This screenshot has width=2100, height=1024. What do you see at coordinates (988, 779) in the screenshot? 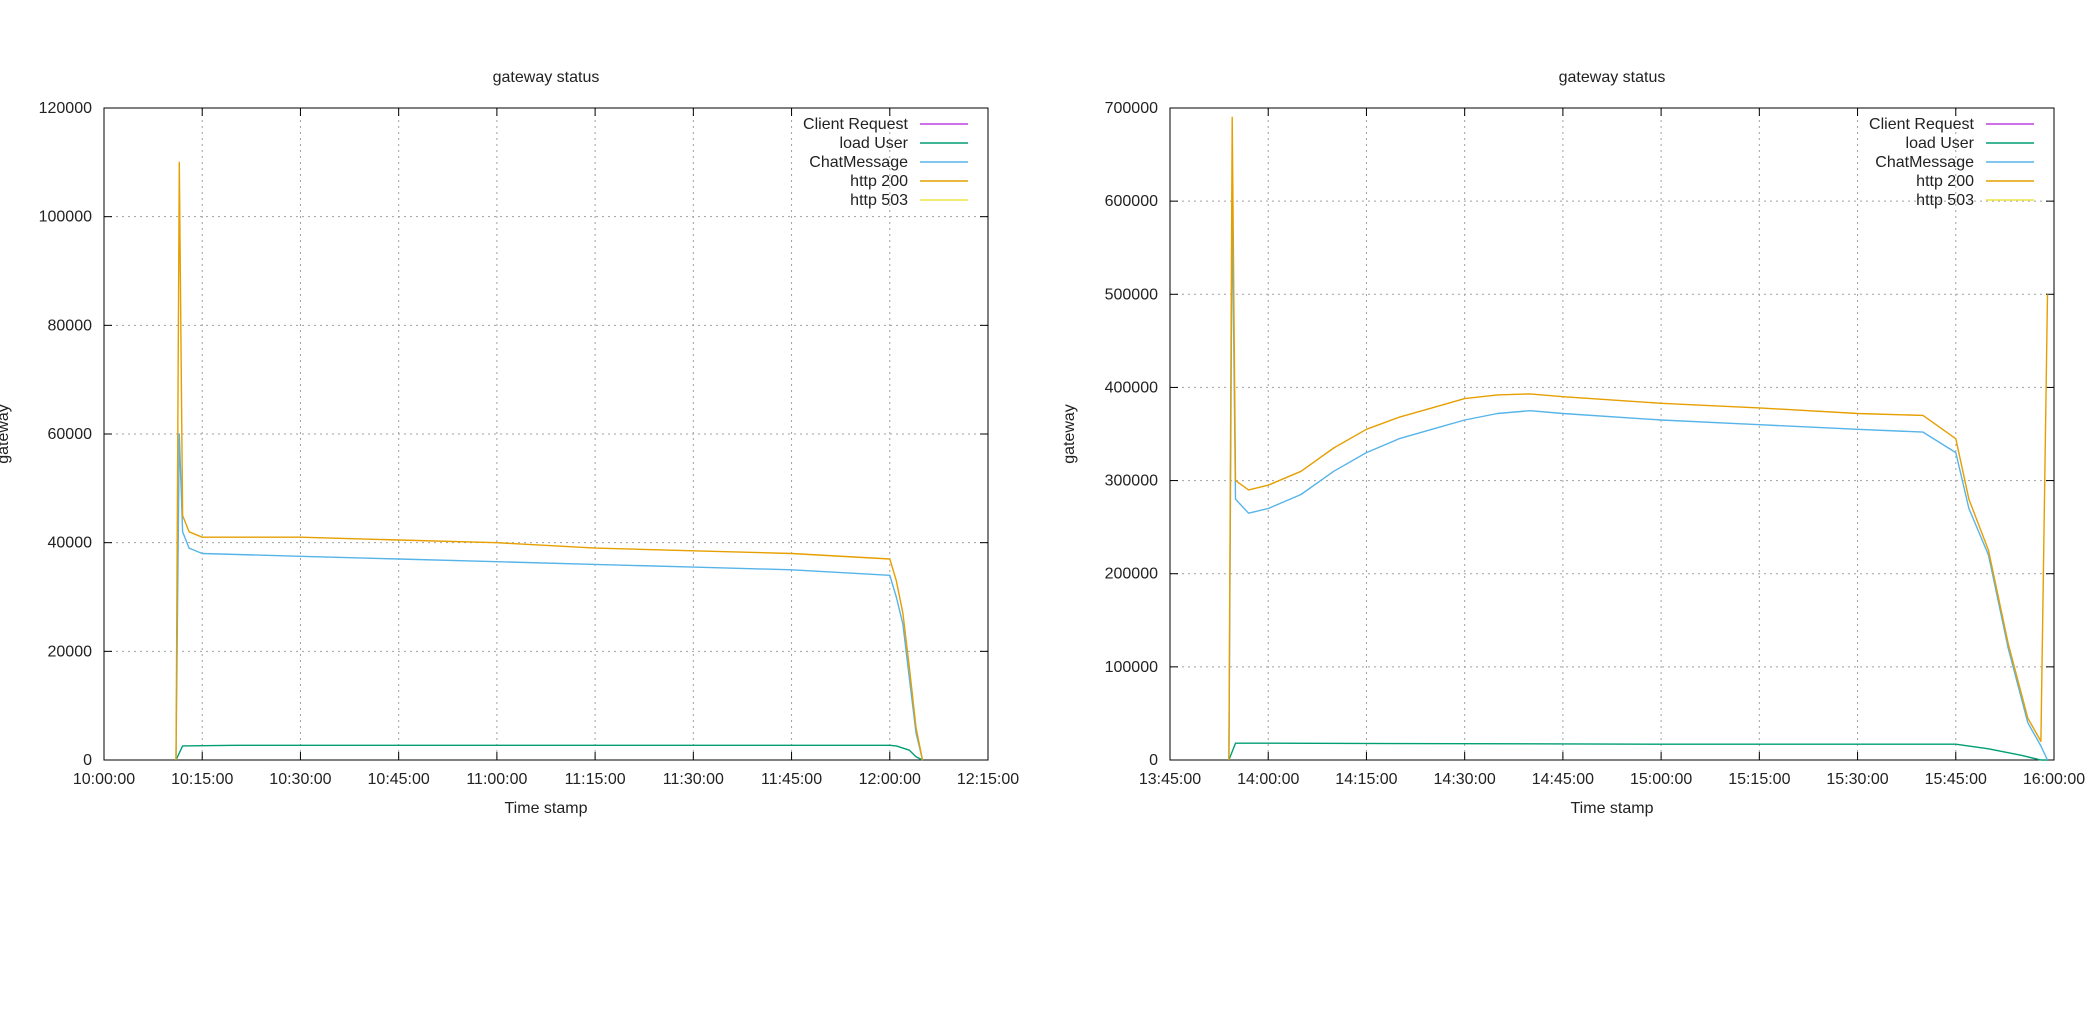
I see `x-tick-label: 12:15:00` at bounding box center [988, 779].